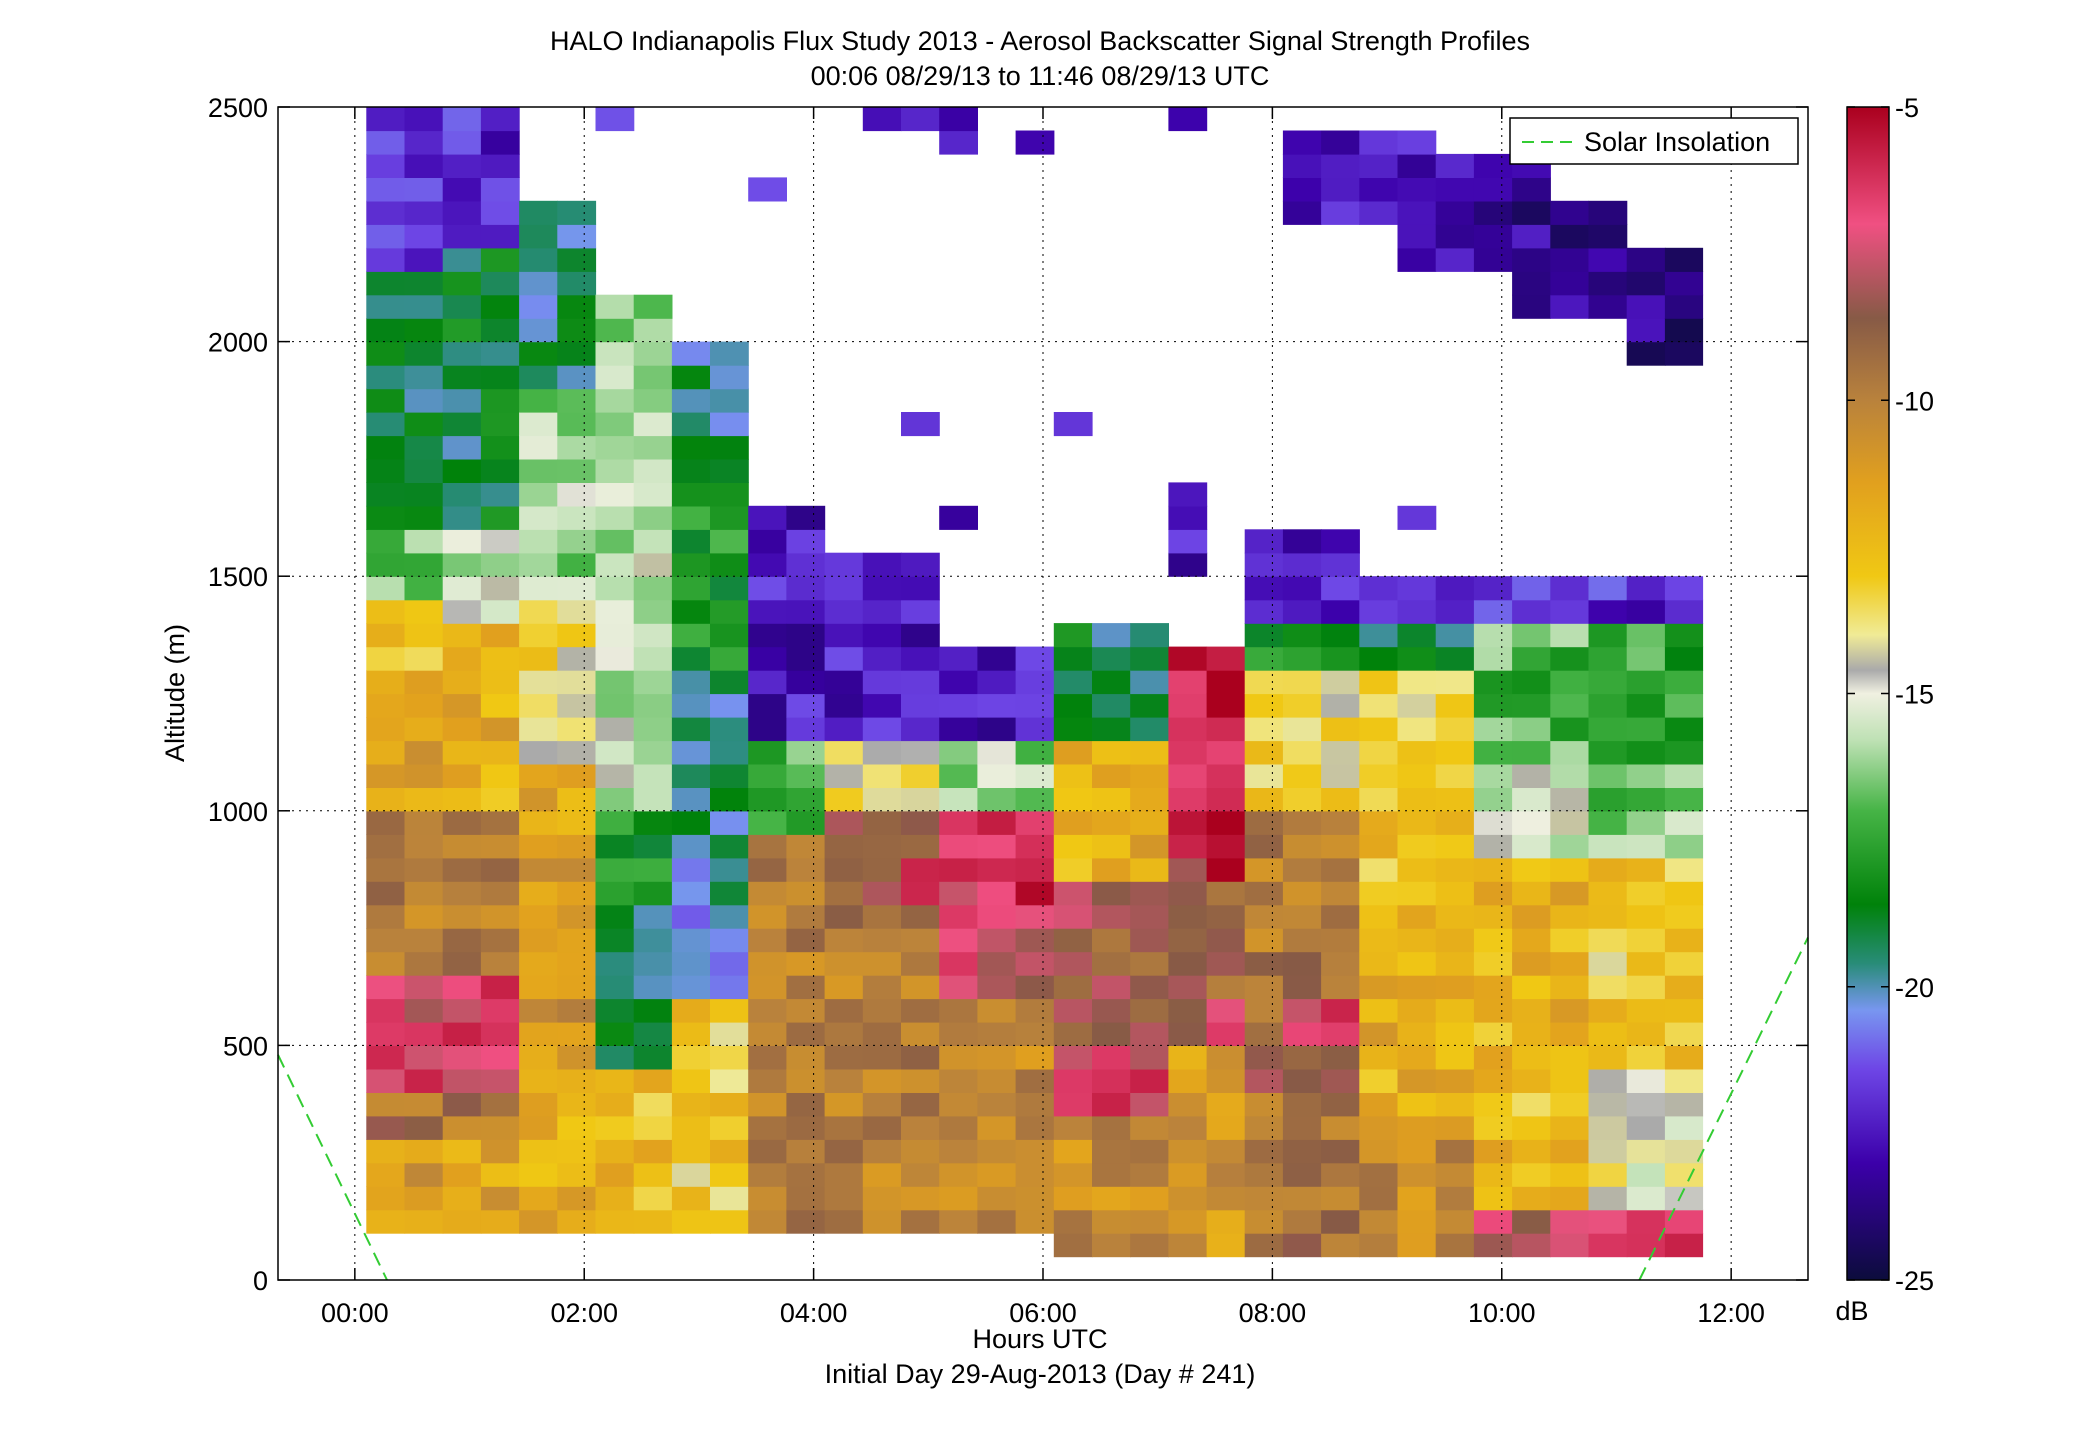 This screenshot has height=1430, width=2098. I want to click on x-tick-label: 06:00, so click(1043, 1313).